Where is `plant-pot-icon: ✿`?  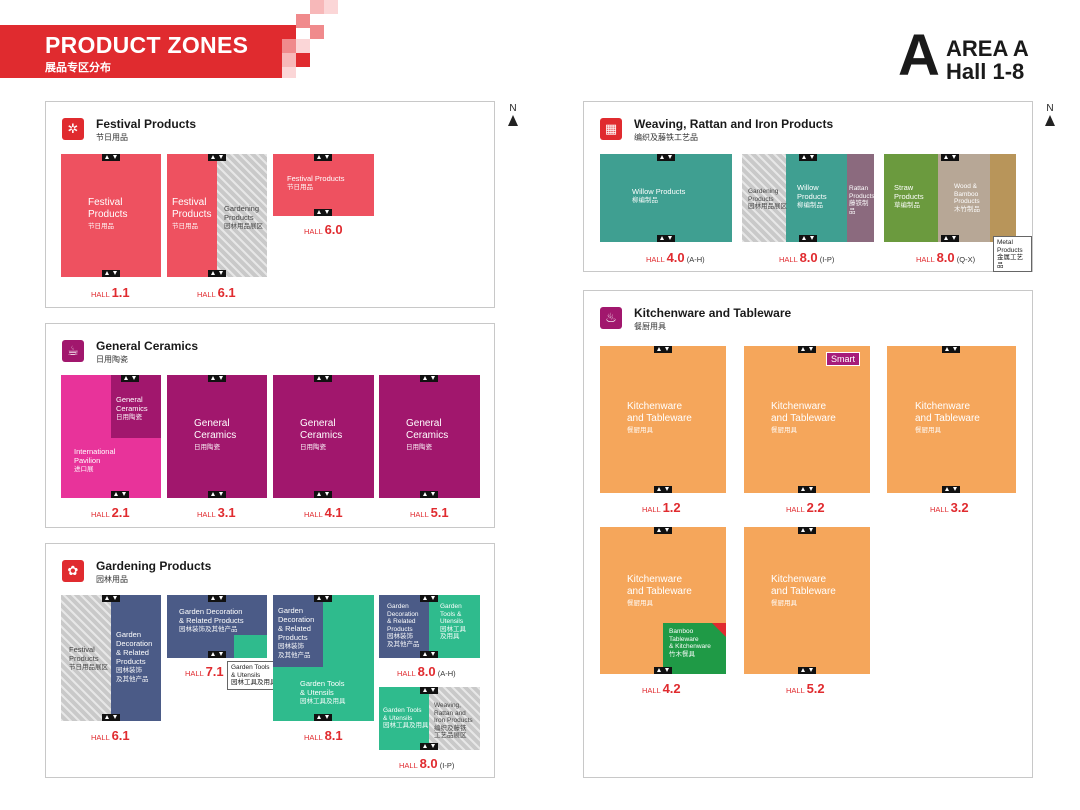
plant-pot-icon: ✿ is located at coordinates (73, 571).